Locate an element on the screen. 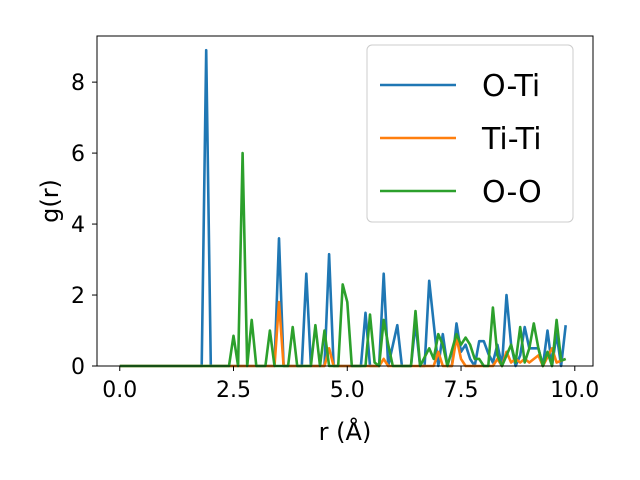 The height and width of the screenshot is (480, 640). legend-frame is located at coordinates (470, 133).